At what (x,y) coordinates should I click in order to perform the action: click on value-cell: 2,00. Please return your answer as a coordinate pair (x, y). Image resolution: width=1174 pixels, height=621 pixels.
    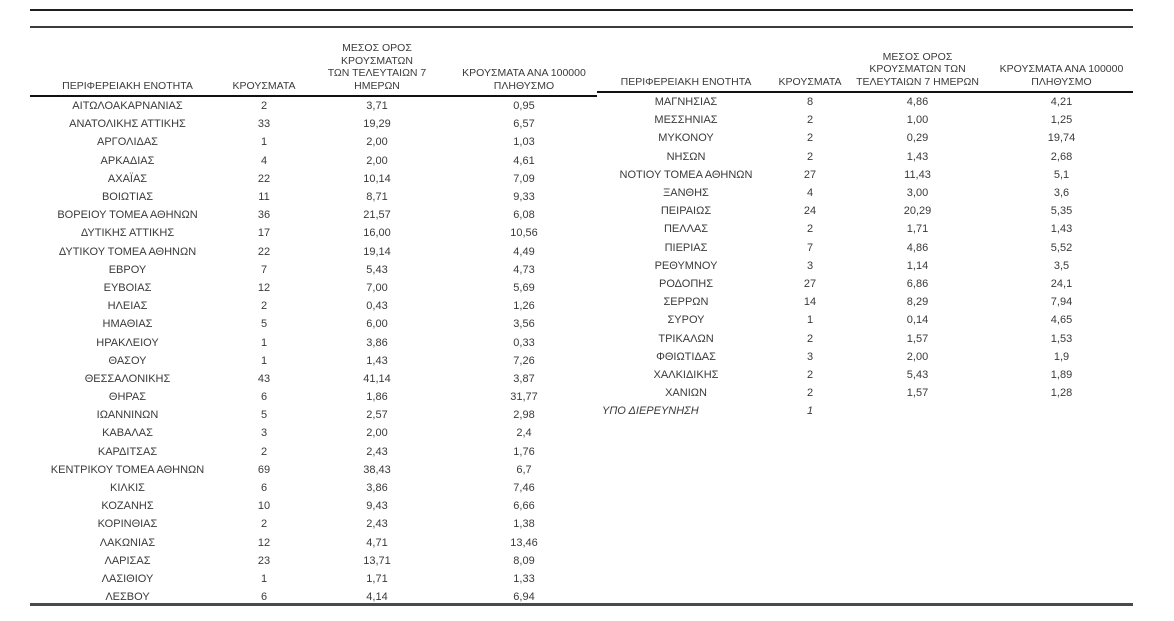
    Looking at the image, I should click on (377, 142).